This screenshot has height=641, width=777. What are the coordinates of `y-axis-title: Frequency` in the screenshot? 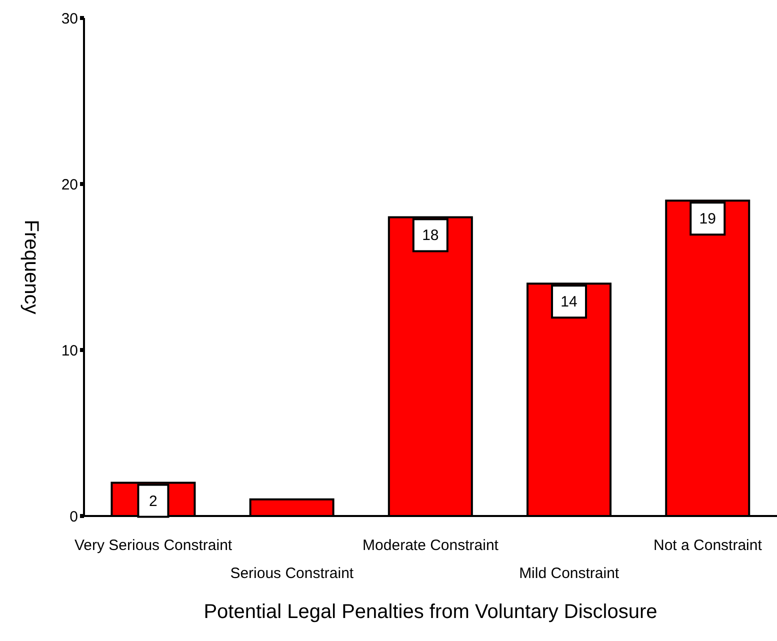 It's located at (31, 267).